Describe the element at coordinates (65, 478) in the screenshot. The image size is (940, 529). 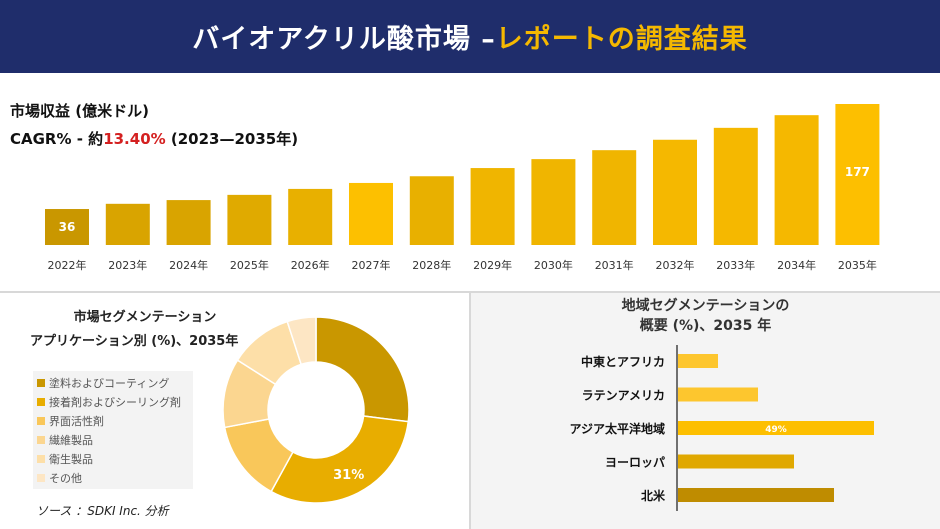
I see `legend-label: その他` at that location.